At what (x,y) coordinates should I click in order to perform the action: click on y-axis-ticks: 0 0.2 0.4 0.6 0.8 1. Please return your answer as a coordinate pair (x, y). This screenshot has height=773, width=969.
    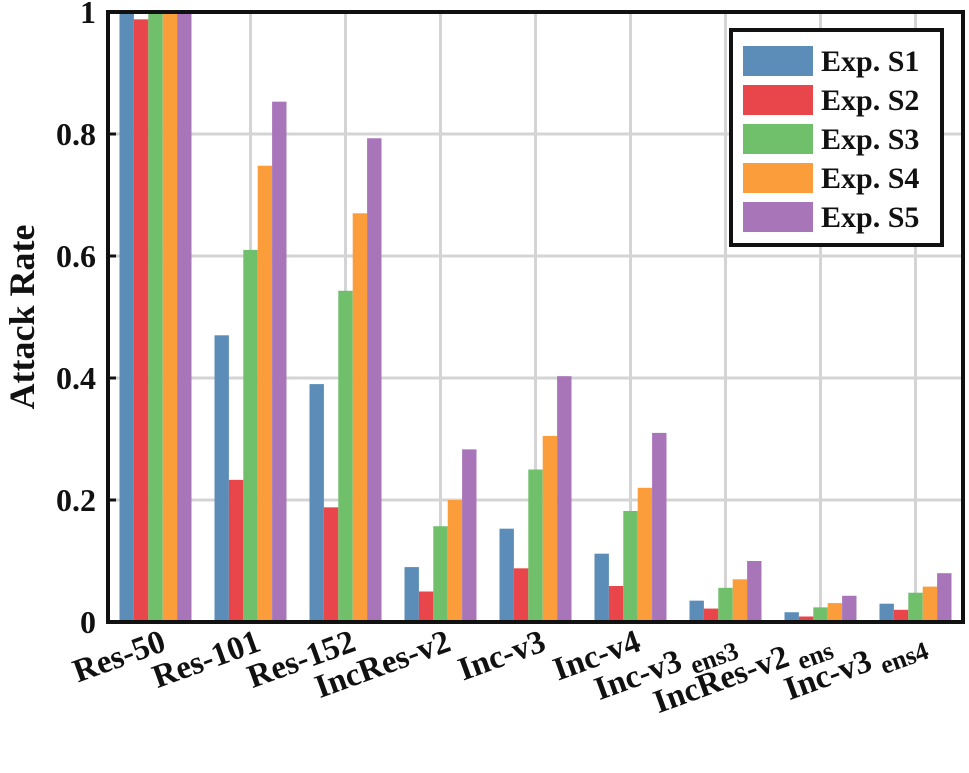
    Looking at the image, I should click on (86, 320).